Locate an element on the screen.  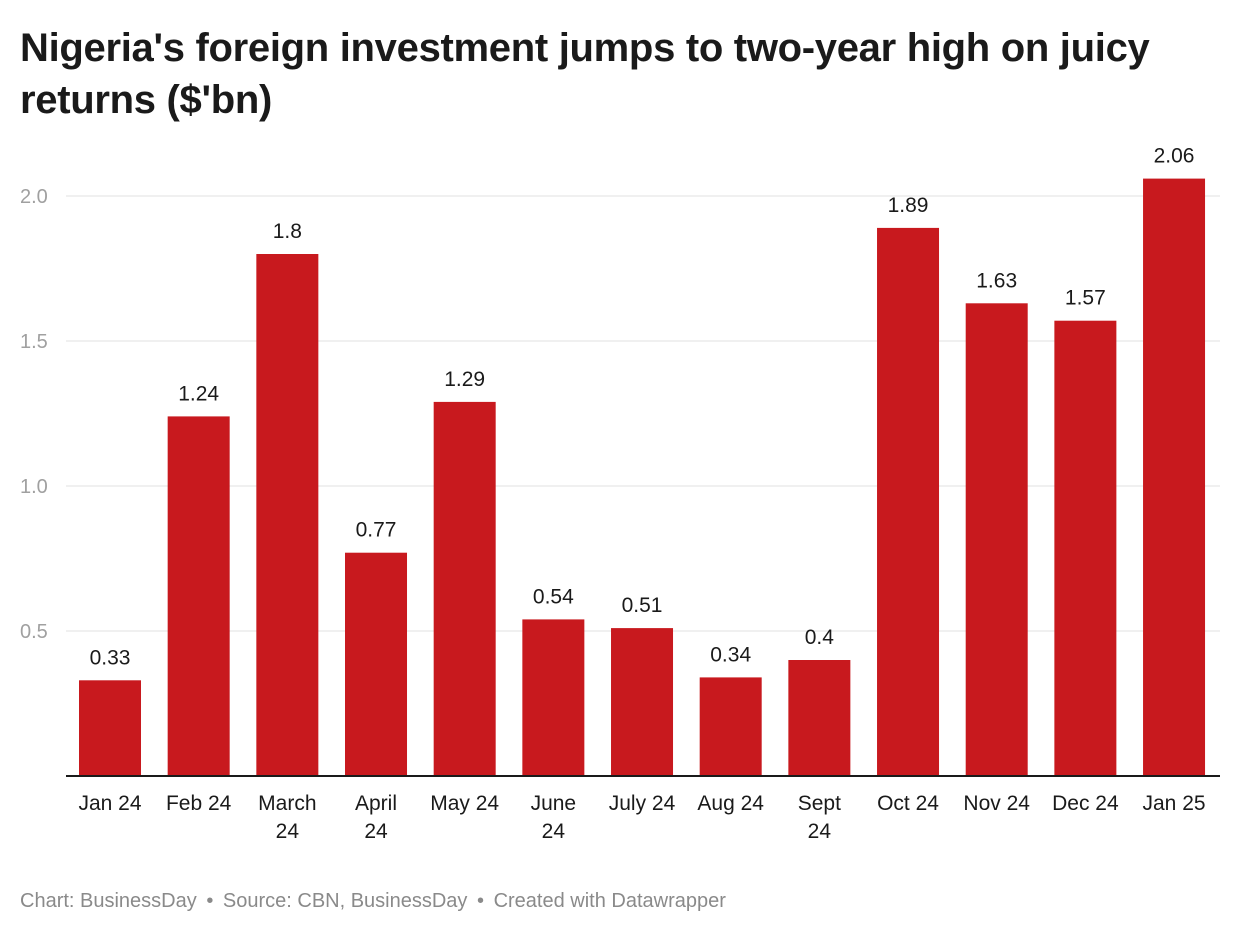
value-label: 1.24 is located at coordinates (198, 393).